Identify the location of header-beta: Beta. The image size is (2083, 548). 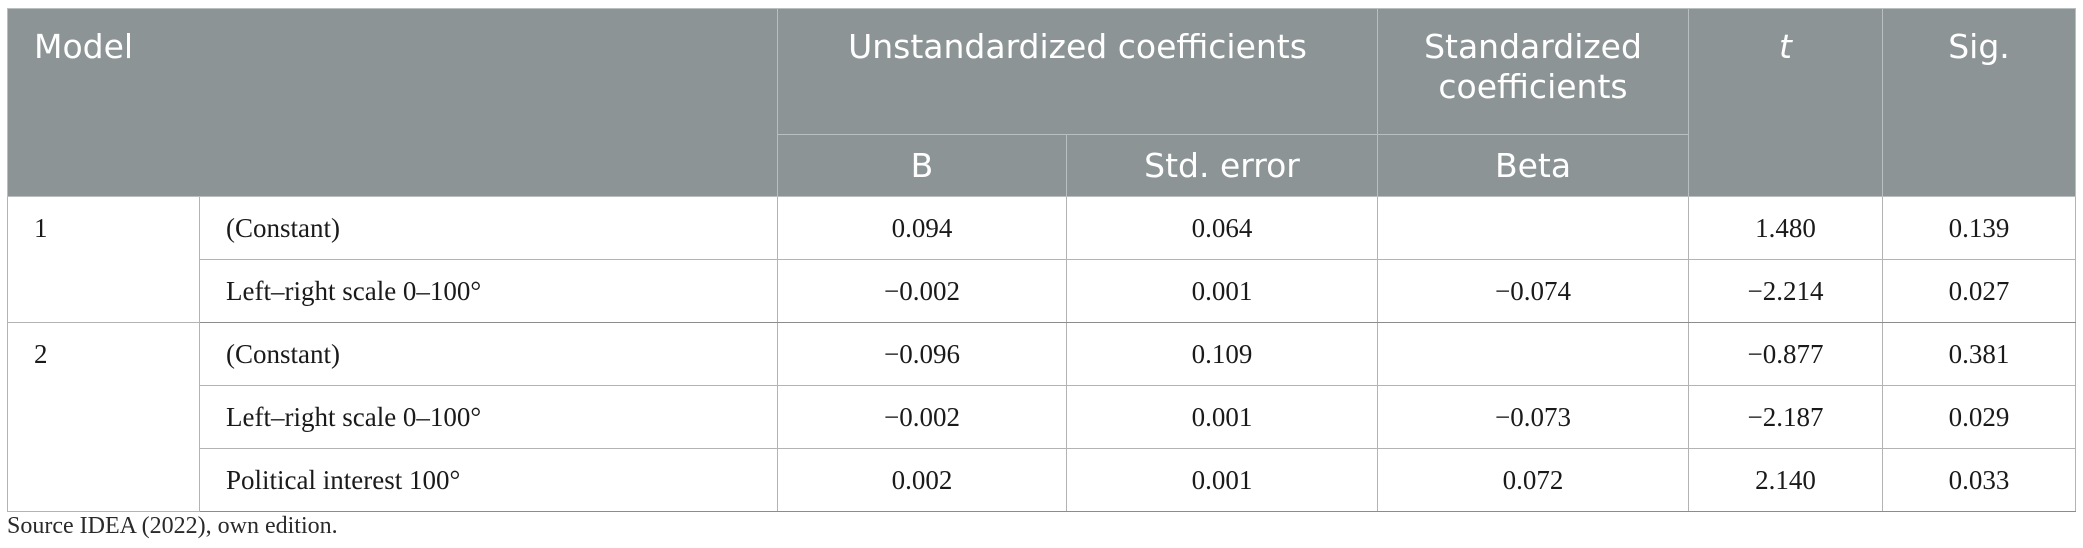
(1533, 165).